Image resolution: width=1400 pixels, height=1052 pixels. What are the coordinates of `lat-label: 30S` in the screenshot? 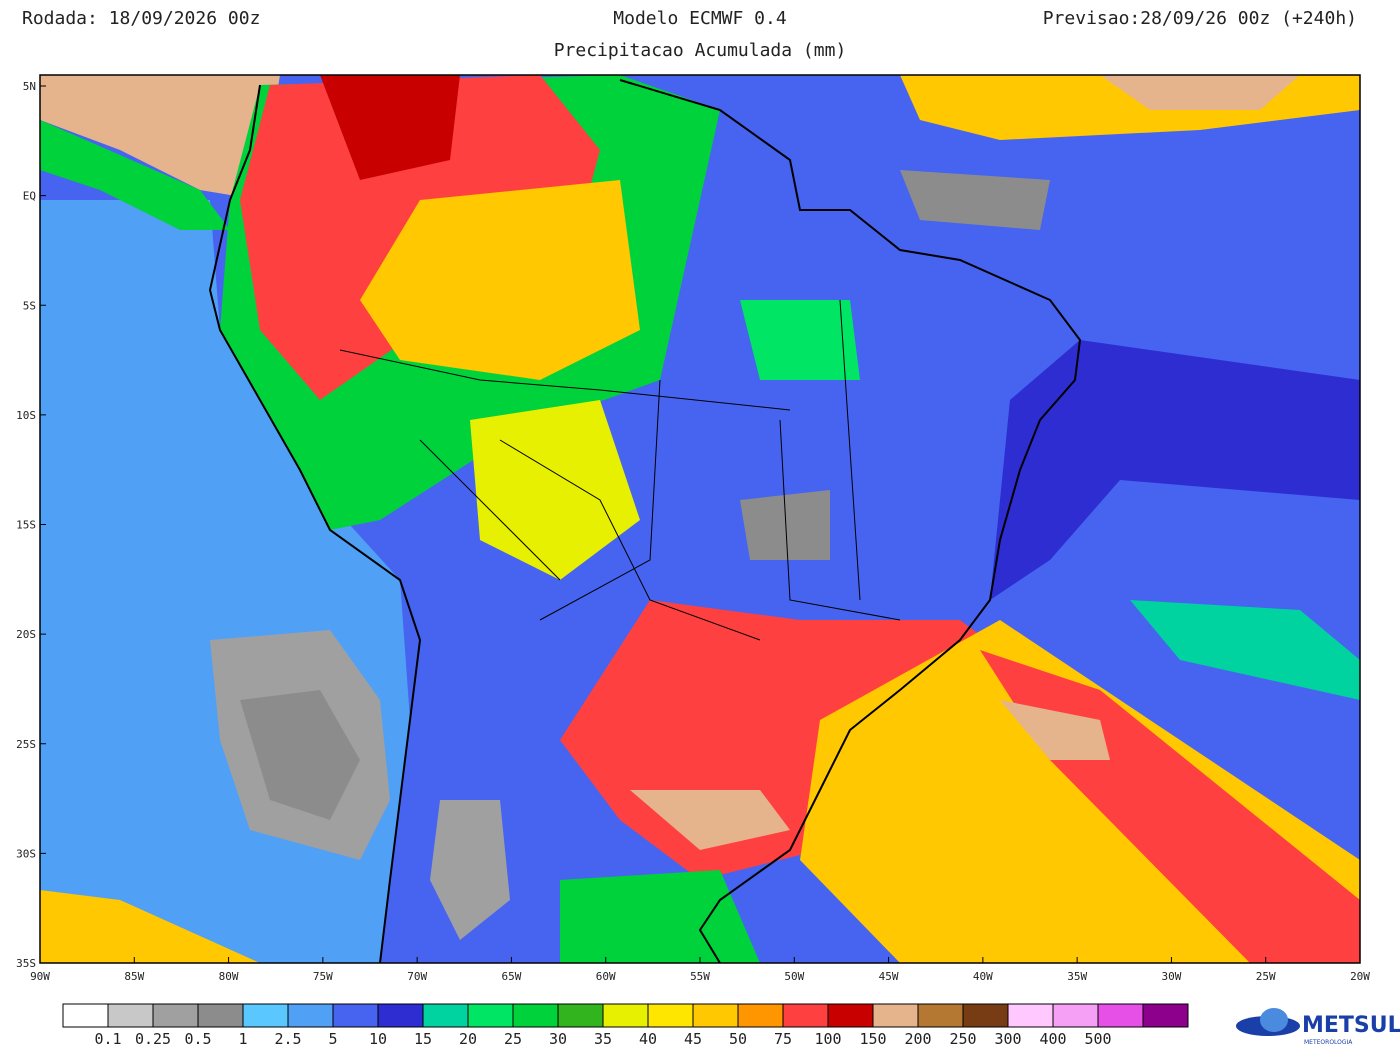 It's located at (26, 853).